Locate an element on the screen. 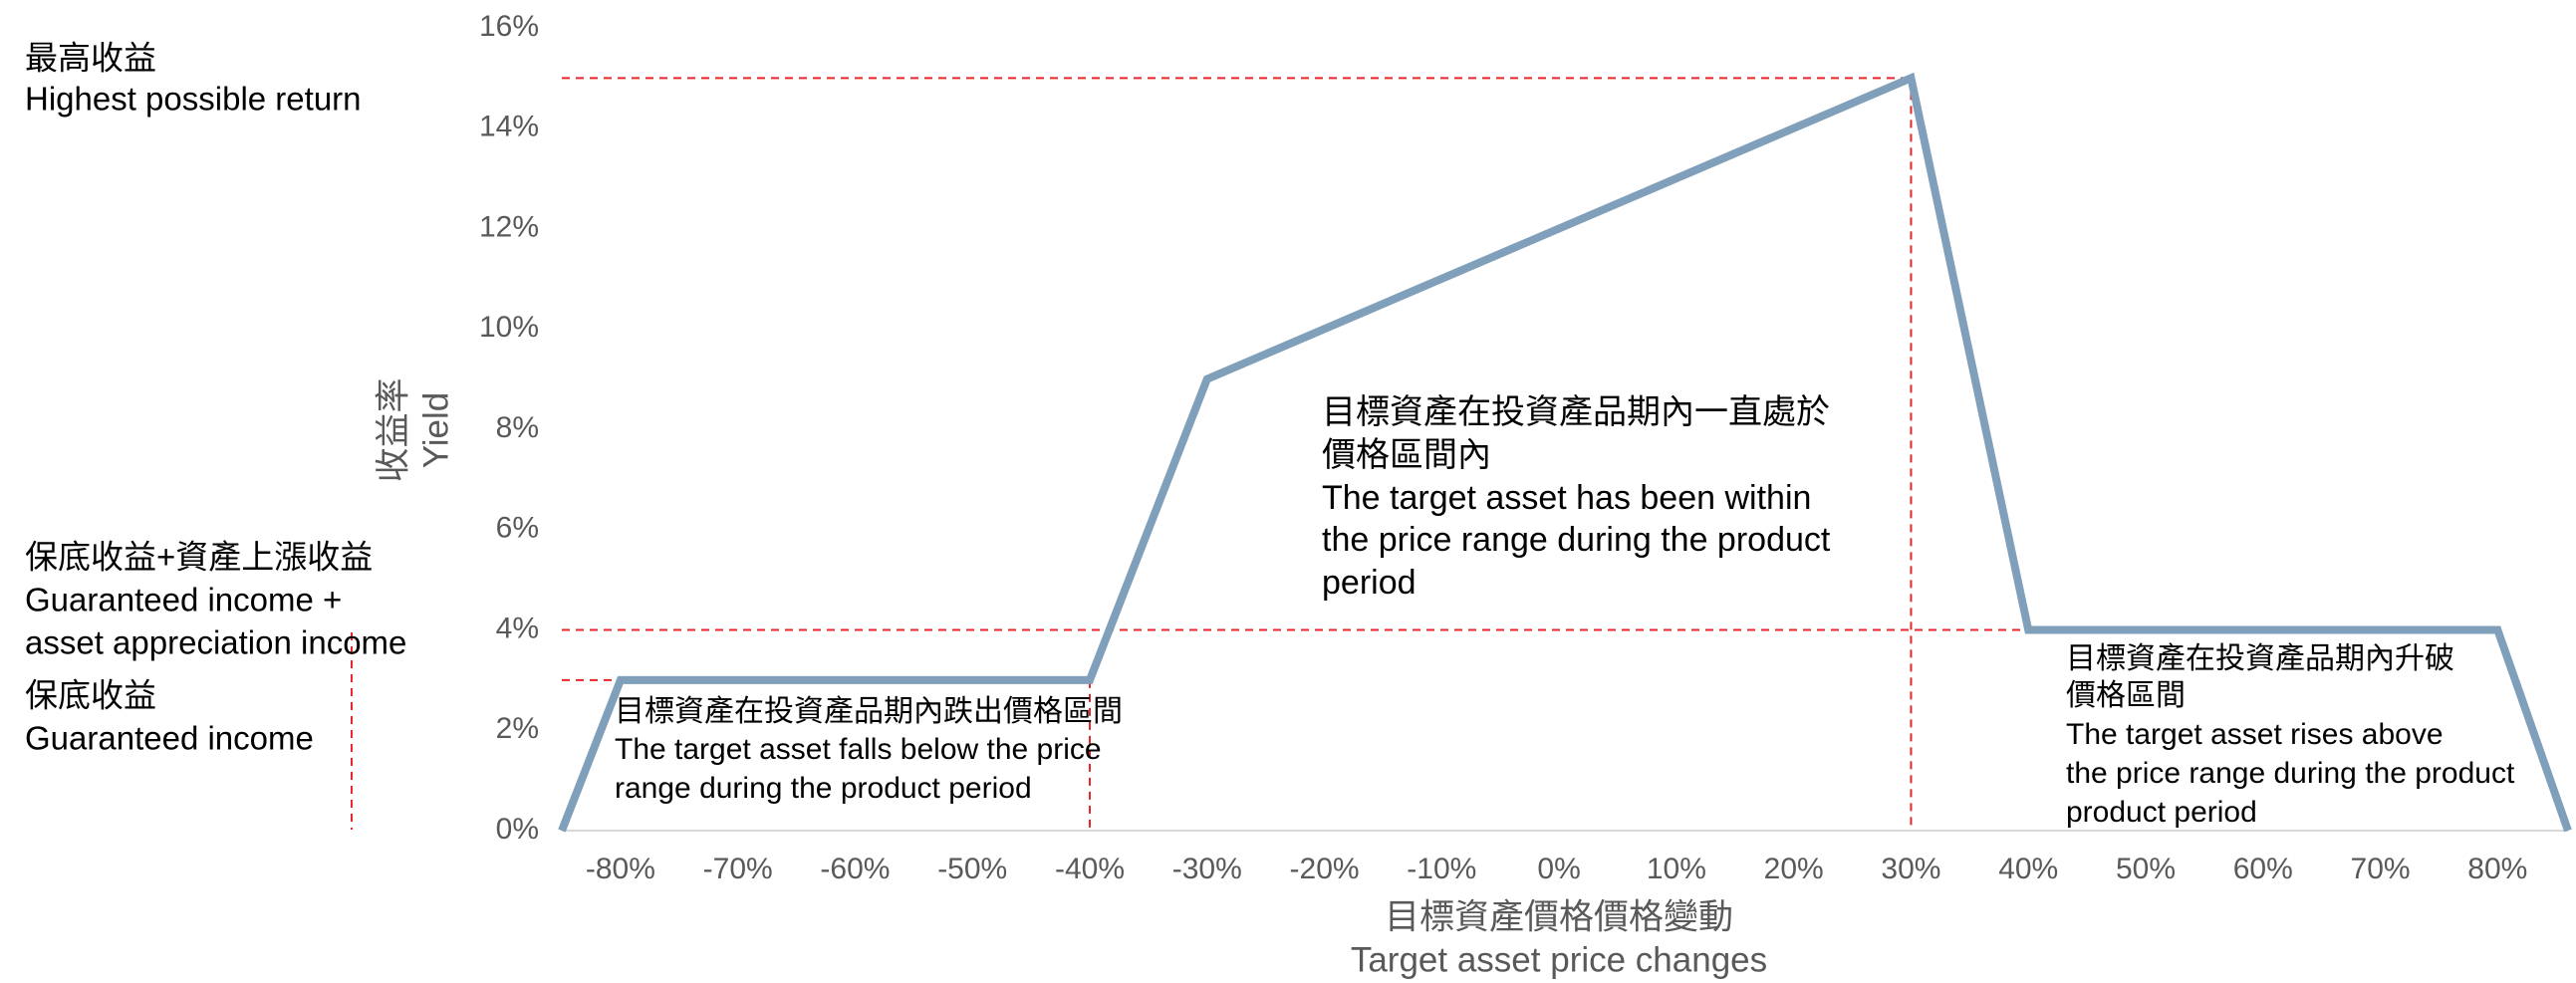  x-tick-label: 80% is located at coordinates (2497, 869).